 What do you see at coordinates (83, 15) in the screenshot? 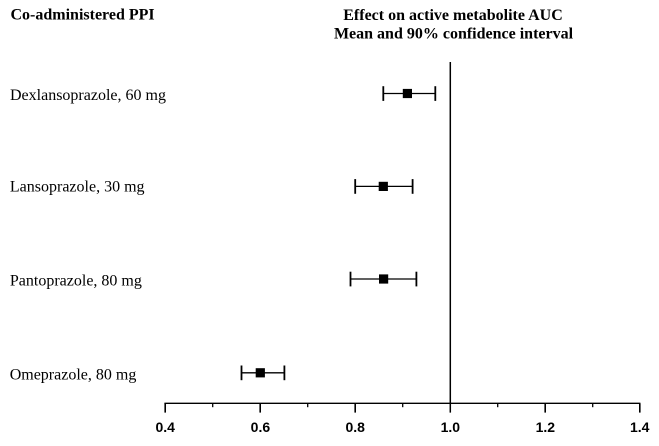
I see `svg-text: Co-administered PPI` at bounding box center [83, 15].